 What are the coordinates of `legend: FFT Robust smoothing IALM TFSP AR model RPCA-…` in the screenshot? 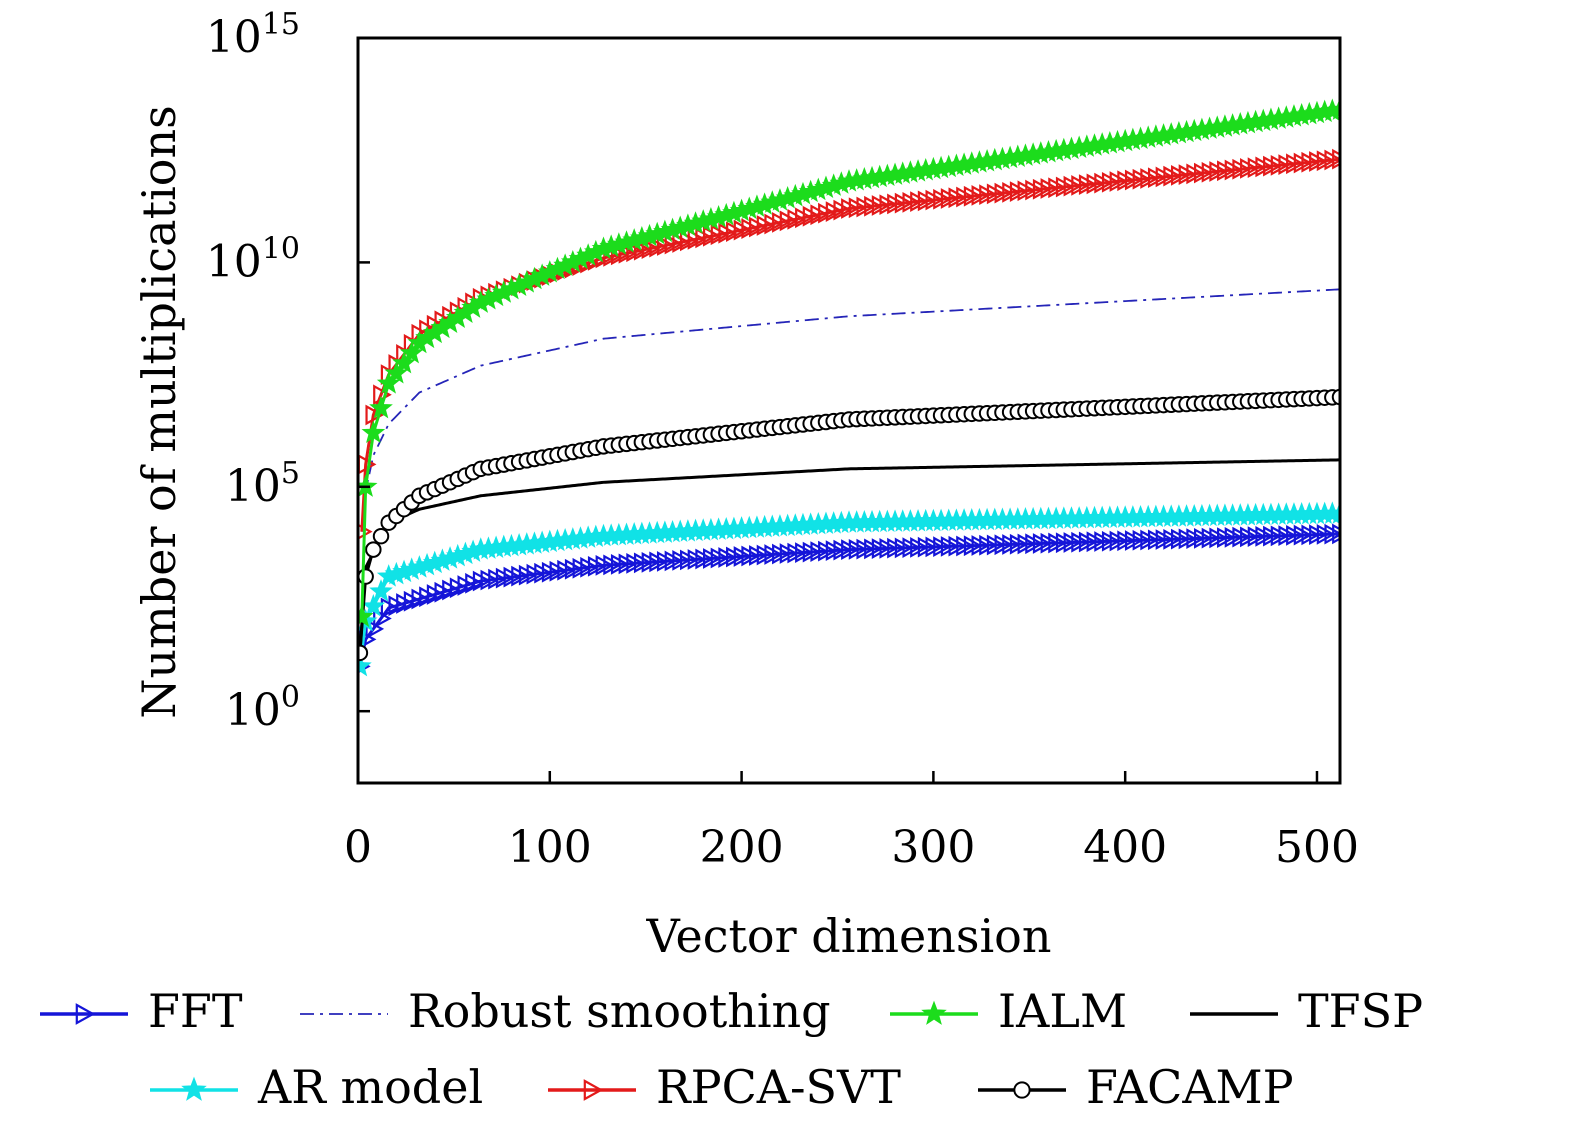 It's located at (731, 1049).